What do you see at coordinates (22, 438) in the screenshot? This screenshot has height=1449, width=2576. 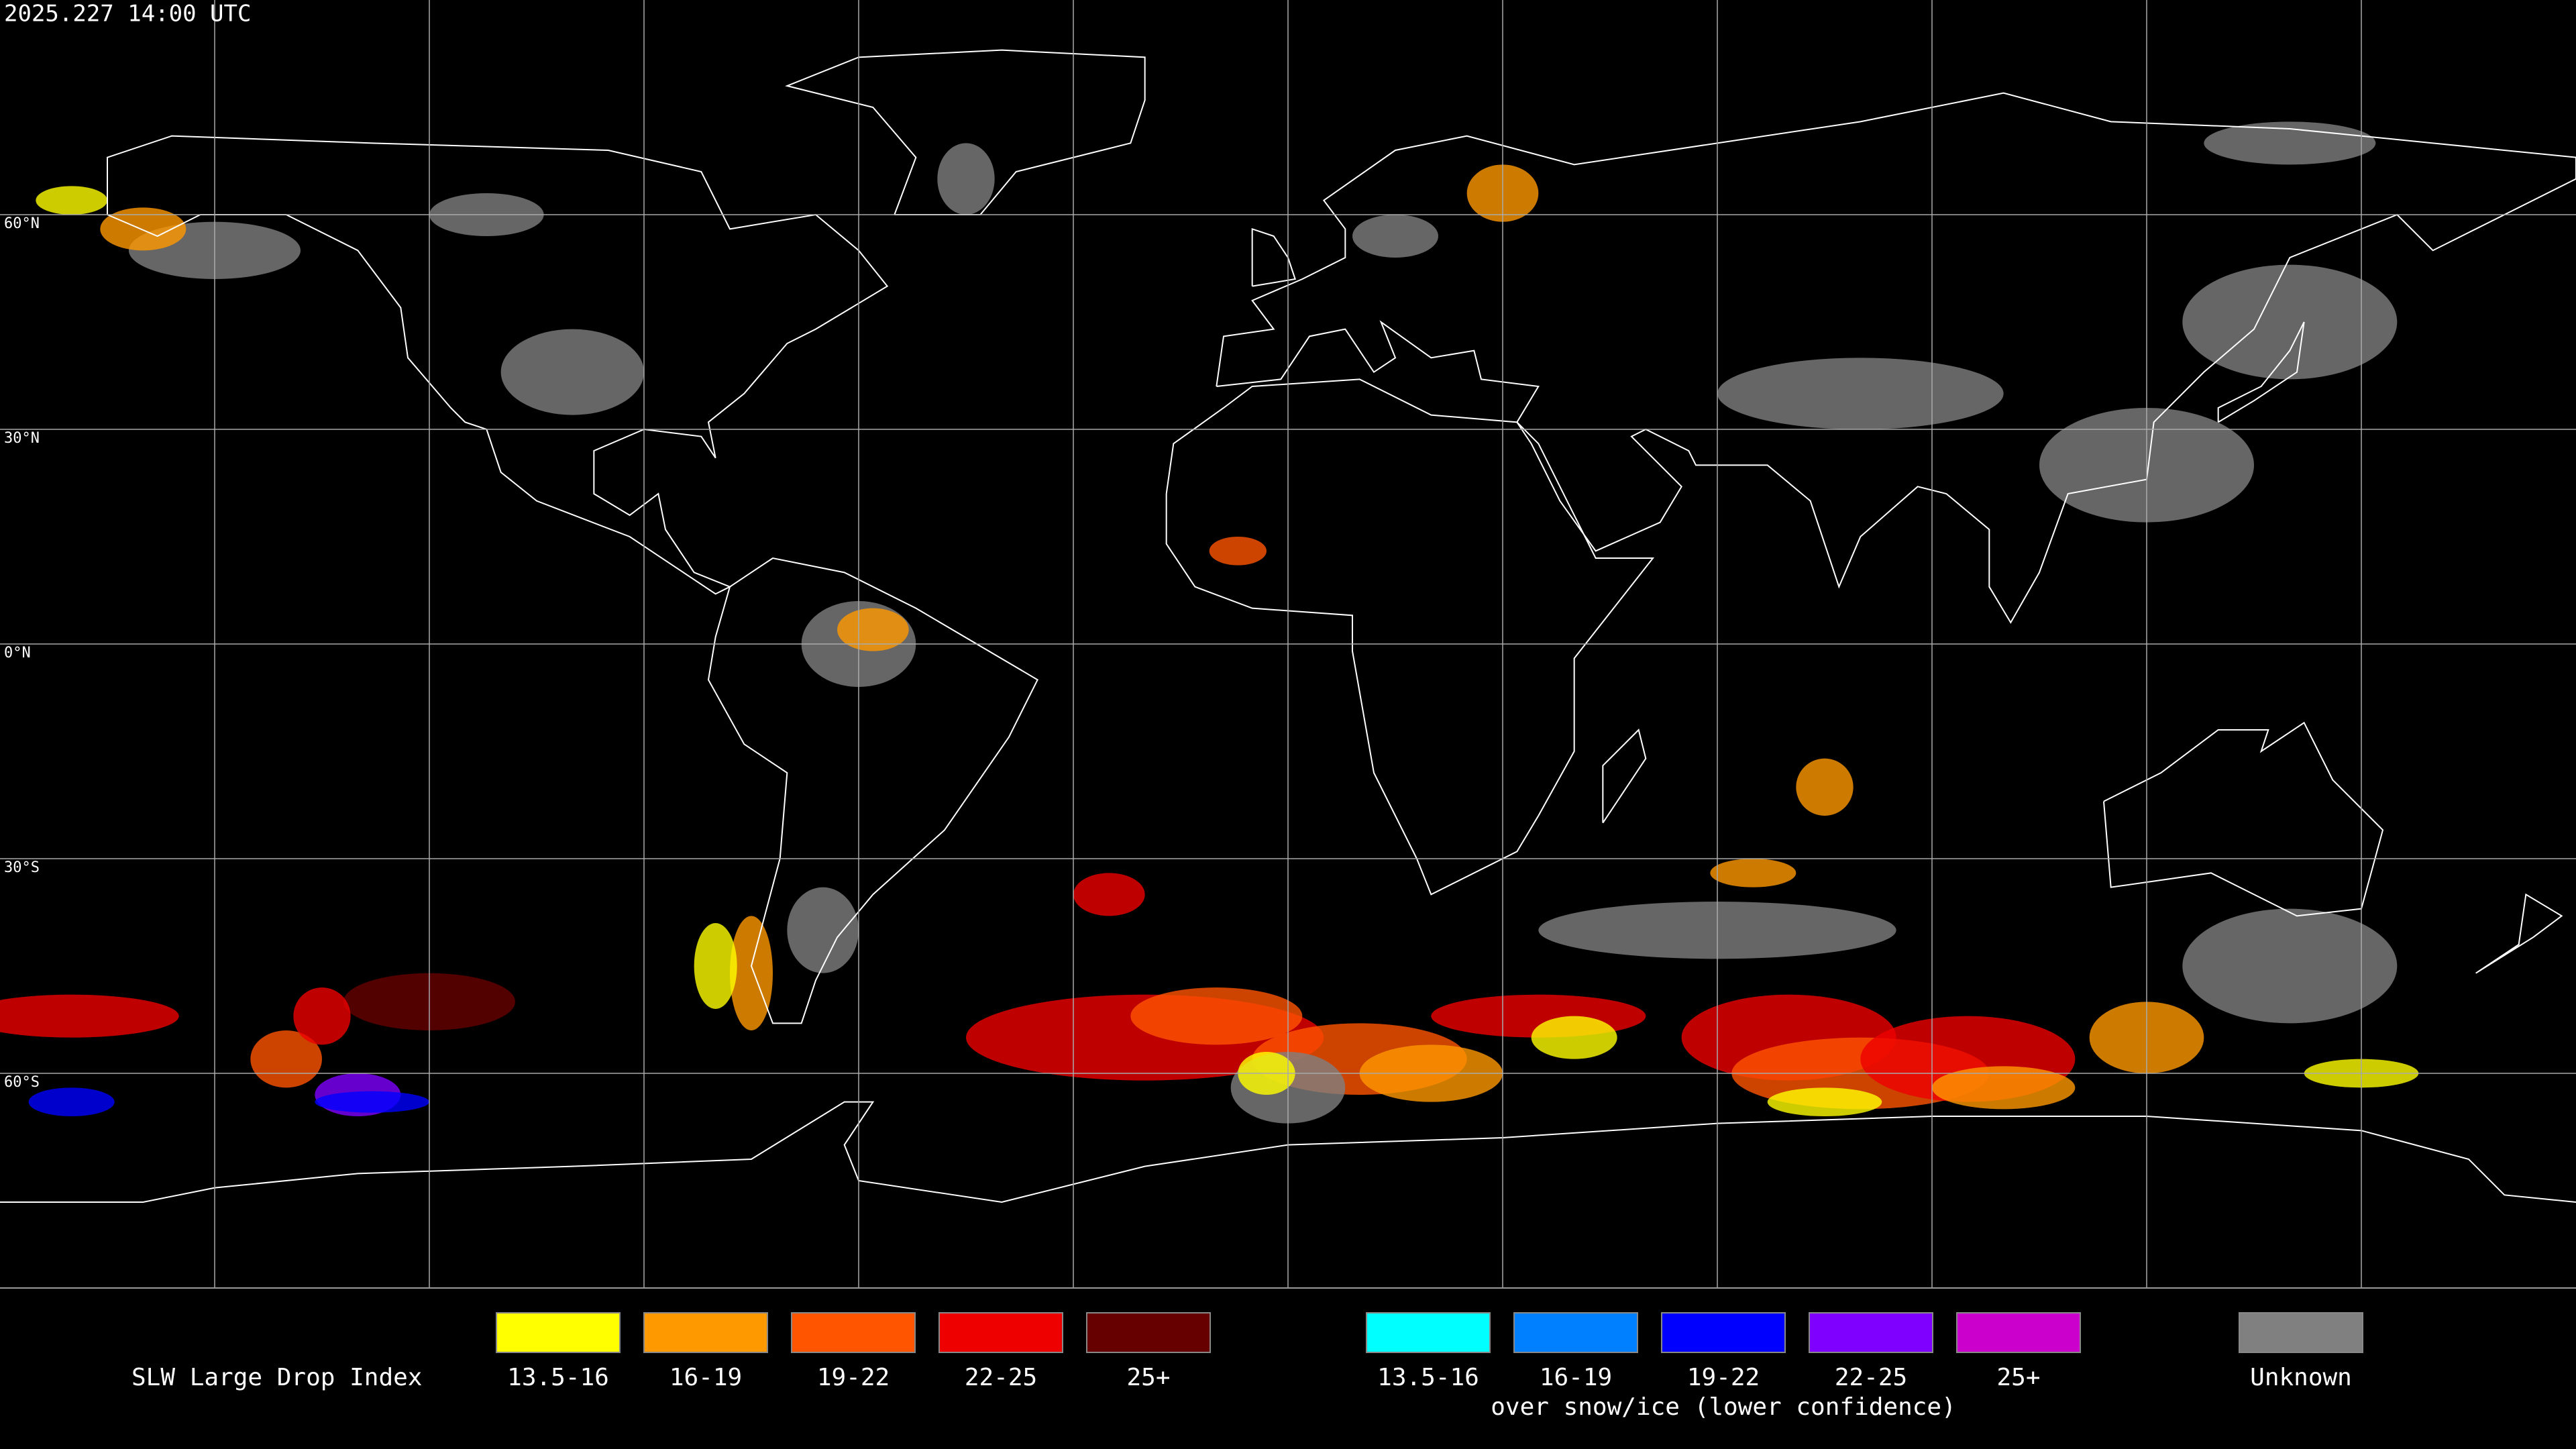 I see `latitude-label: 30°N` at bounding box center [22, 438].